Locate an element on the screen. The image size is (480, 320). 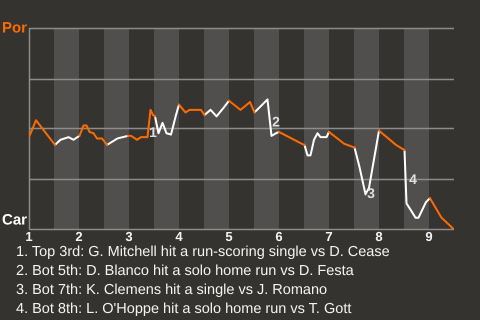
text: 3. Bot 7th: K. Clemens hit a single vs J. Romano is located at coordinates (172, 290).